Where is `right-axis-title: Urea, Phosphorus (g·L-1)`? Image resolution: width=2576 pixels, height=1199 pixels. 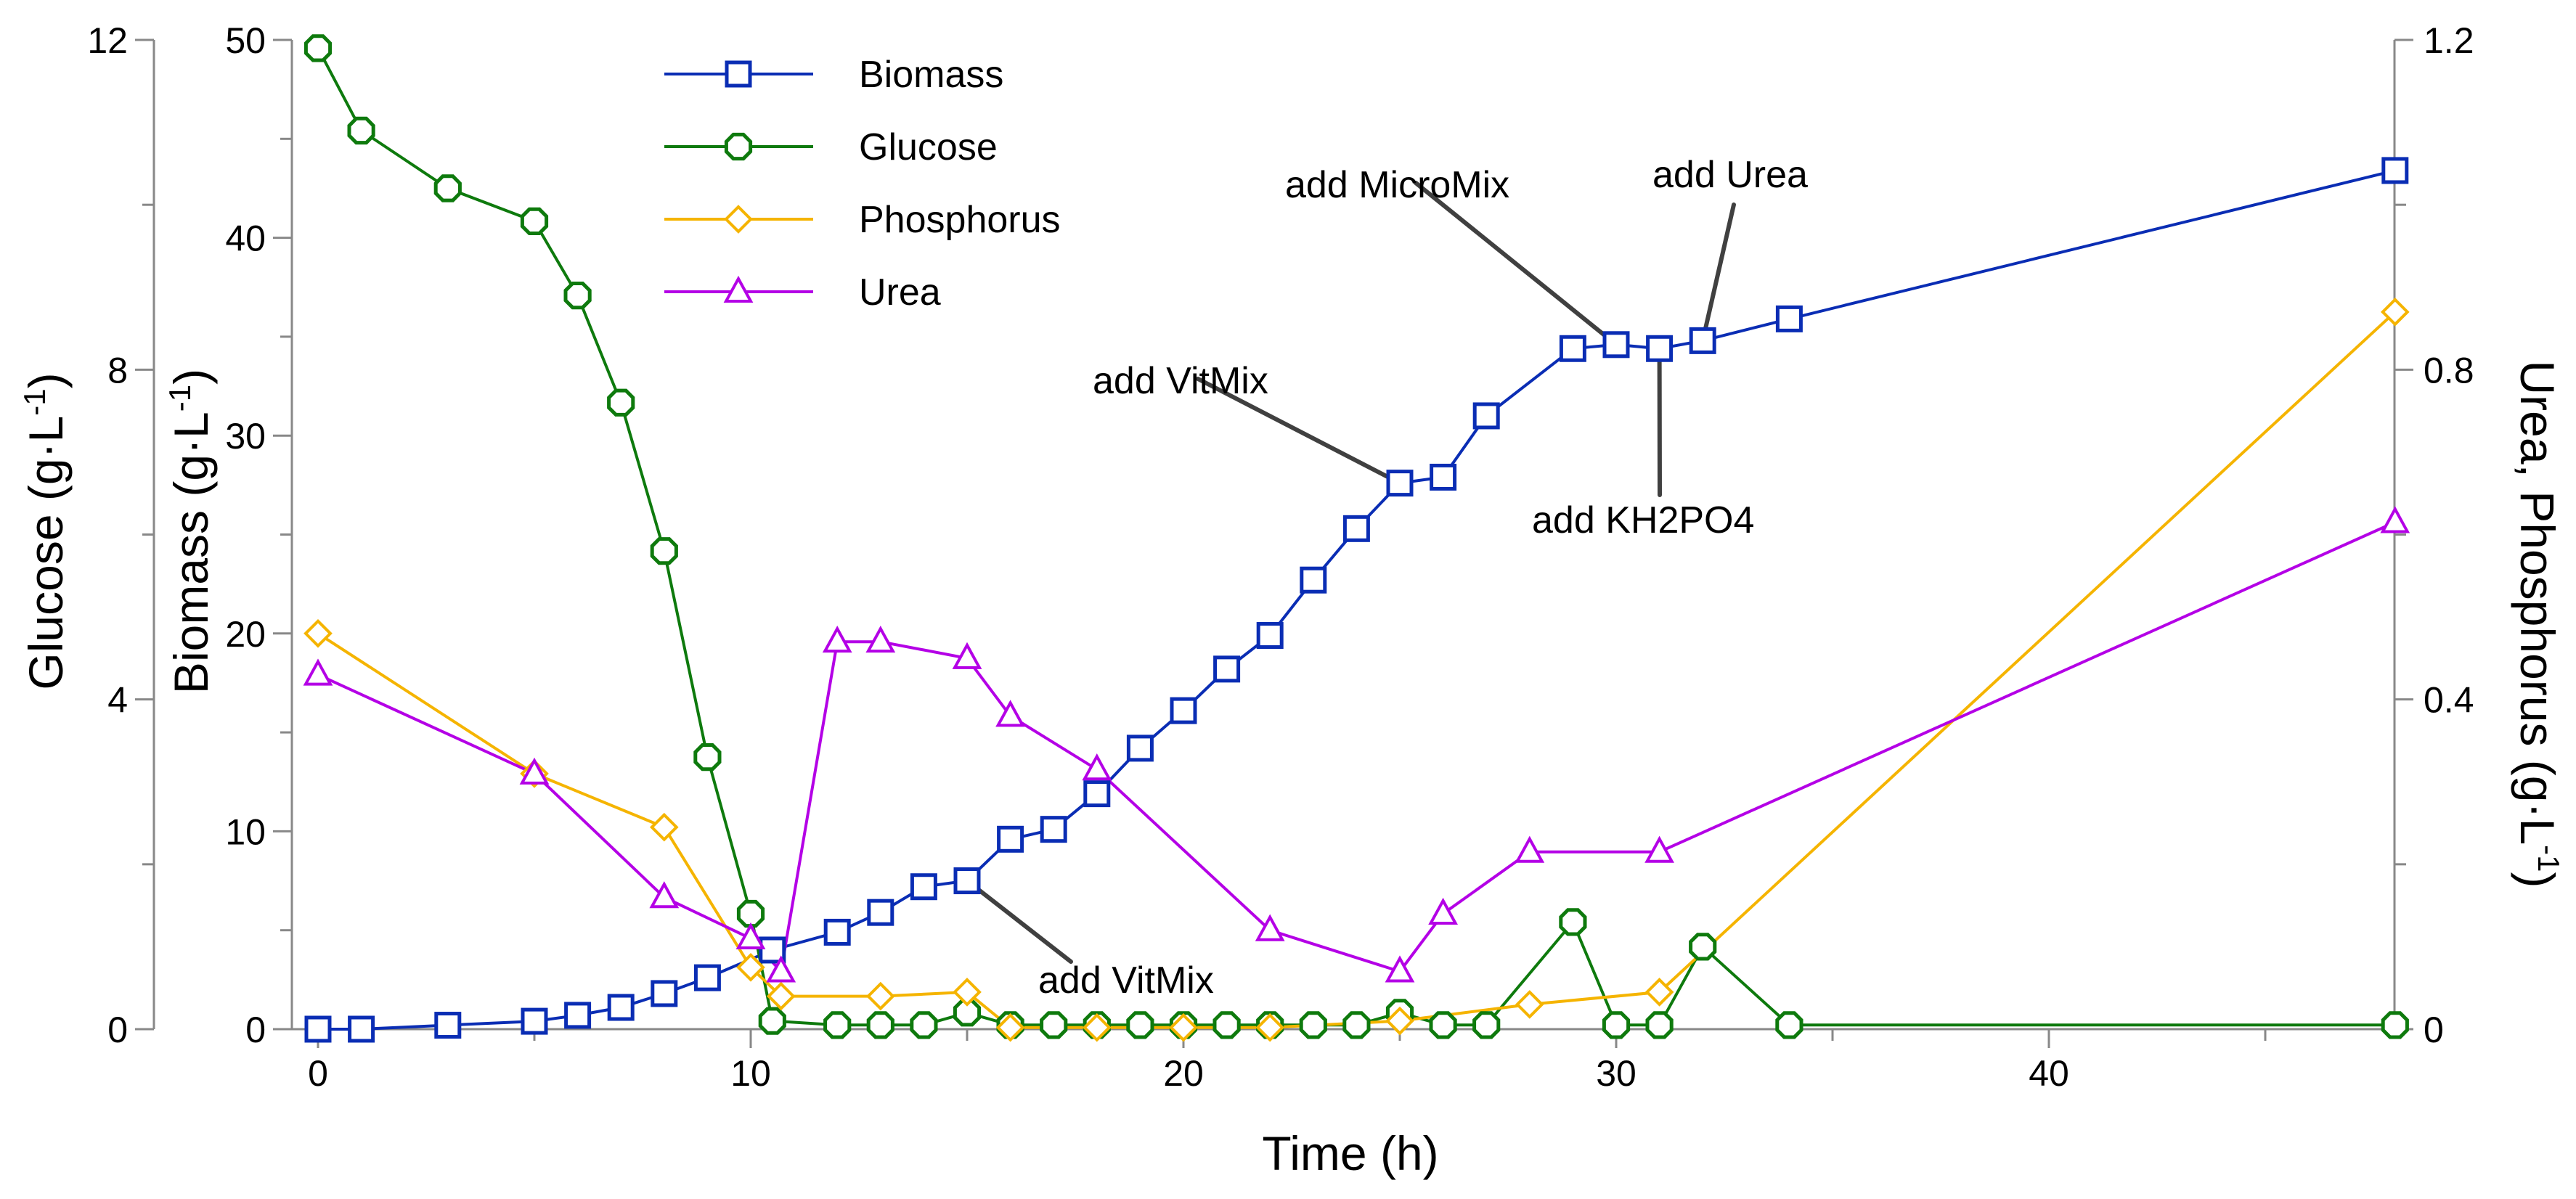
right-axis-title: Urea, Phosphorus (g·L-1) is located at coordinates (2538, 624).